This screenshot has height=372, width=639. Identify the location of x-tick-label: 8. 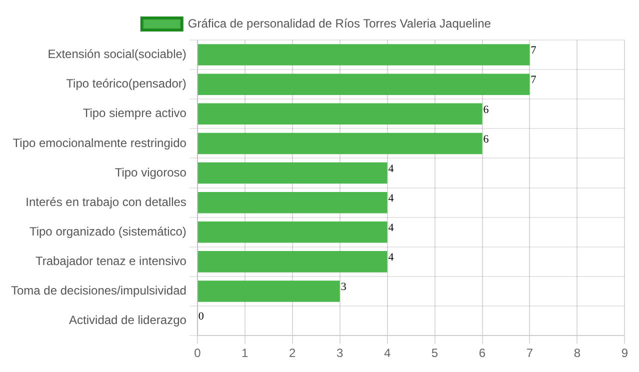
(577, 353).